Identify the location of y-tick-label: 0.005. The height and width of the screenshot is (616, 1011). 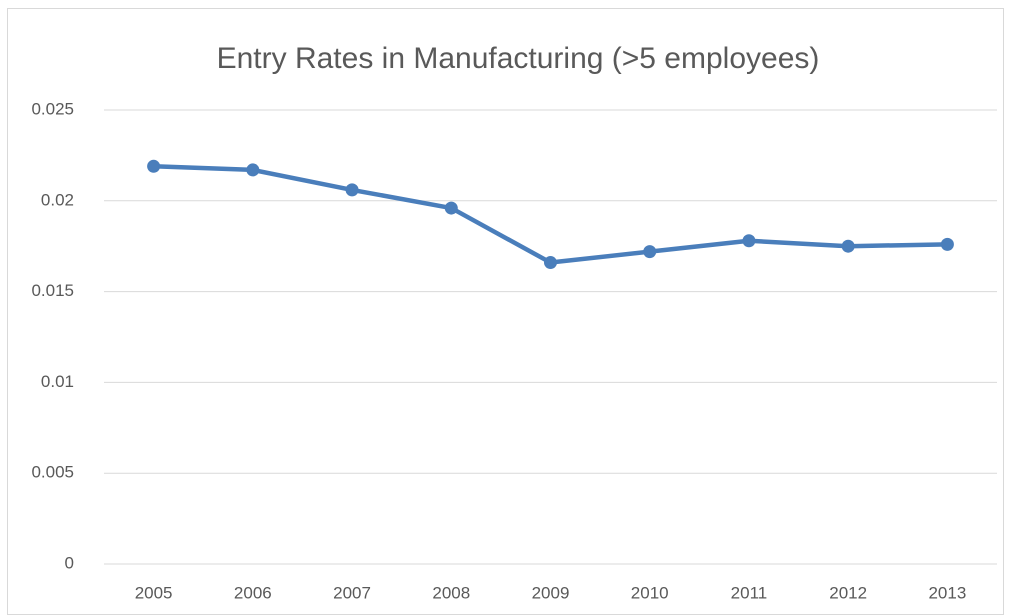
(52, 472).